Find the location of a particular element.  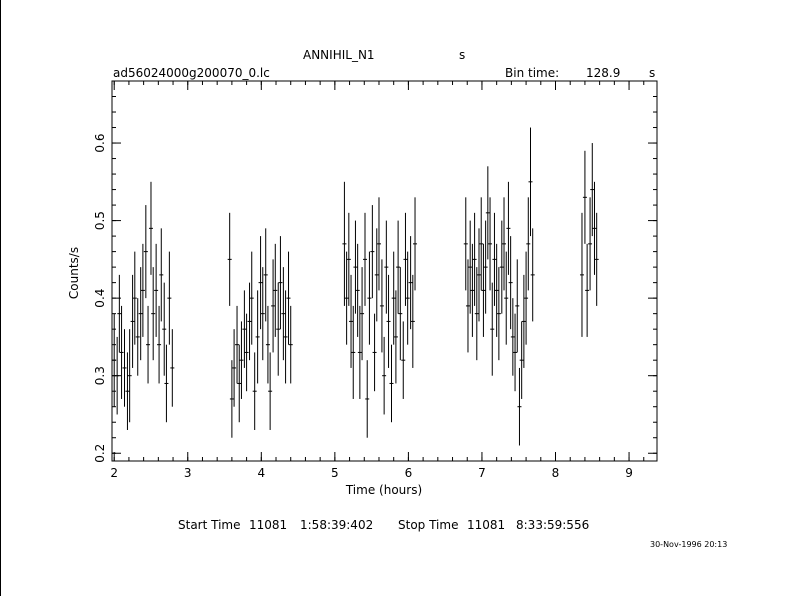

stop-time-day: 11081 is located at coordinates (486, 525).